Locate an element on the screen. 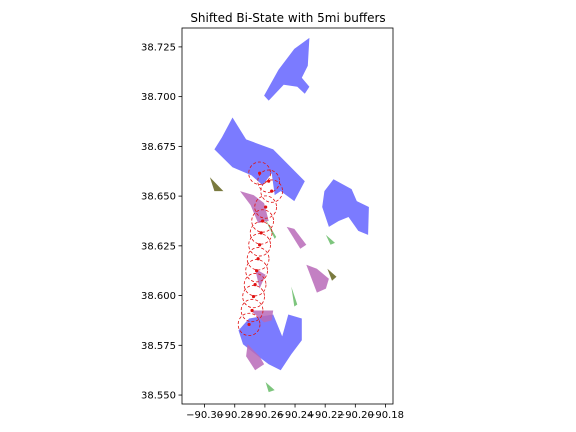 The height and width of the screenshot is (432, 576). x-tick-label-4: −90.22 is located at coordinates (325, 415).